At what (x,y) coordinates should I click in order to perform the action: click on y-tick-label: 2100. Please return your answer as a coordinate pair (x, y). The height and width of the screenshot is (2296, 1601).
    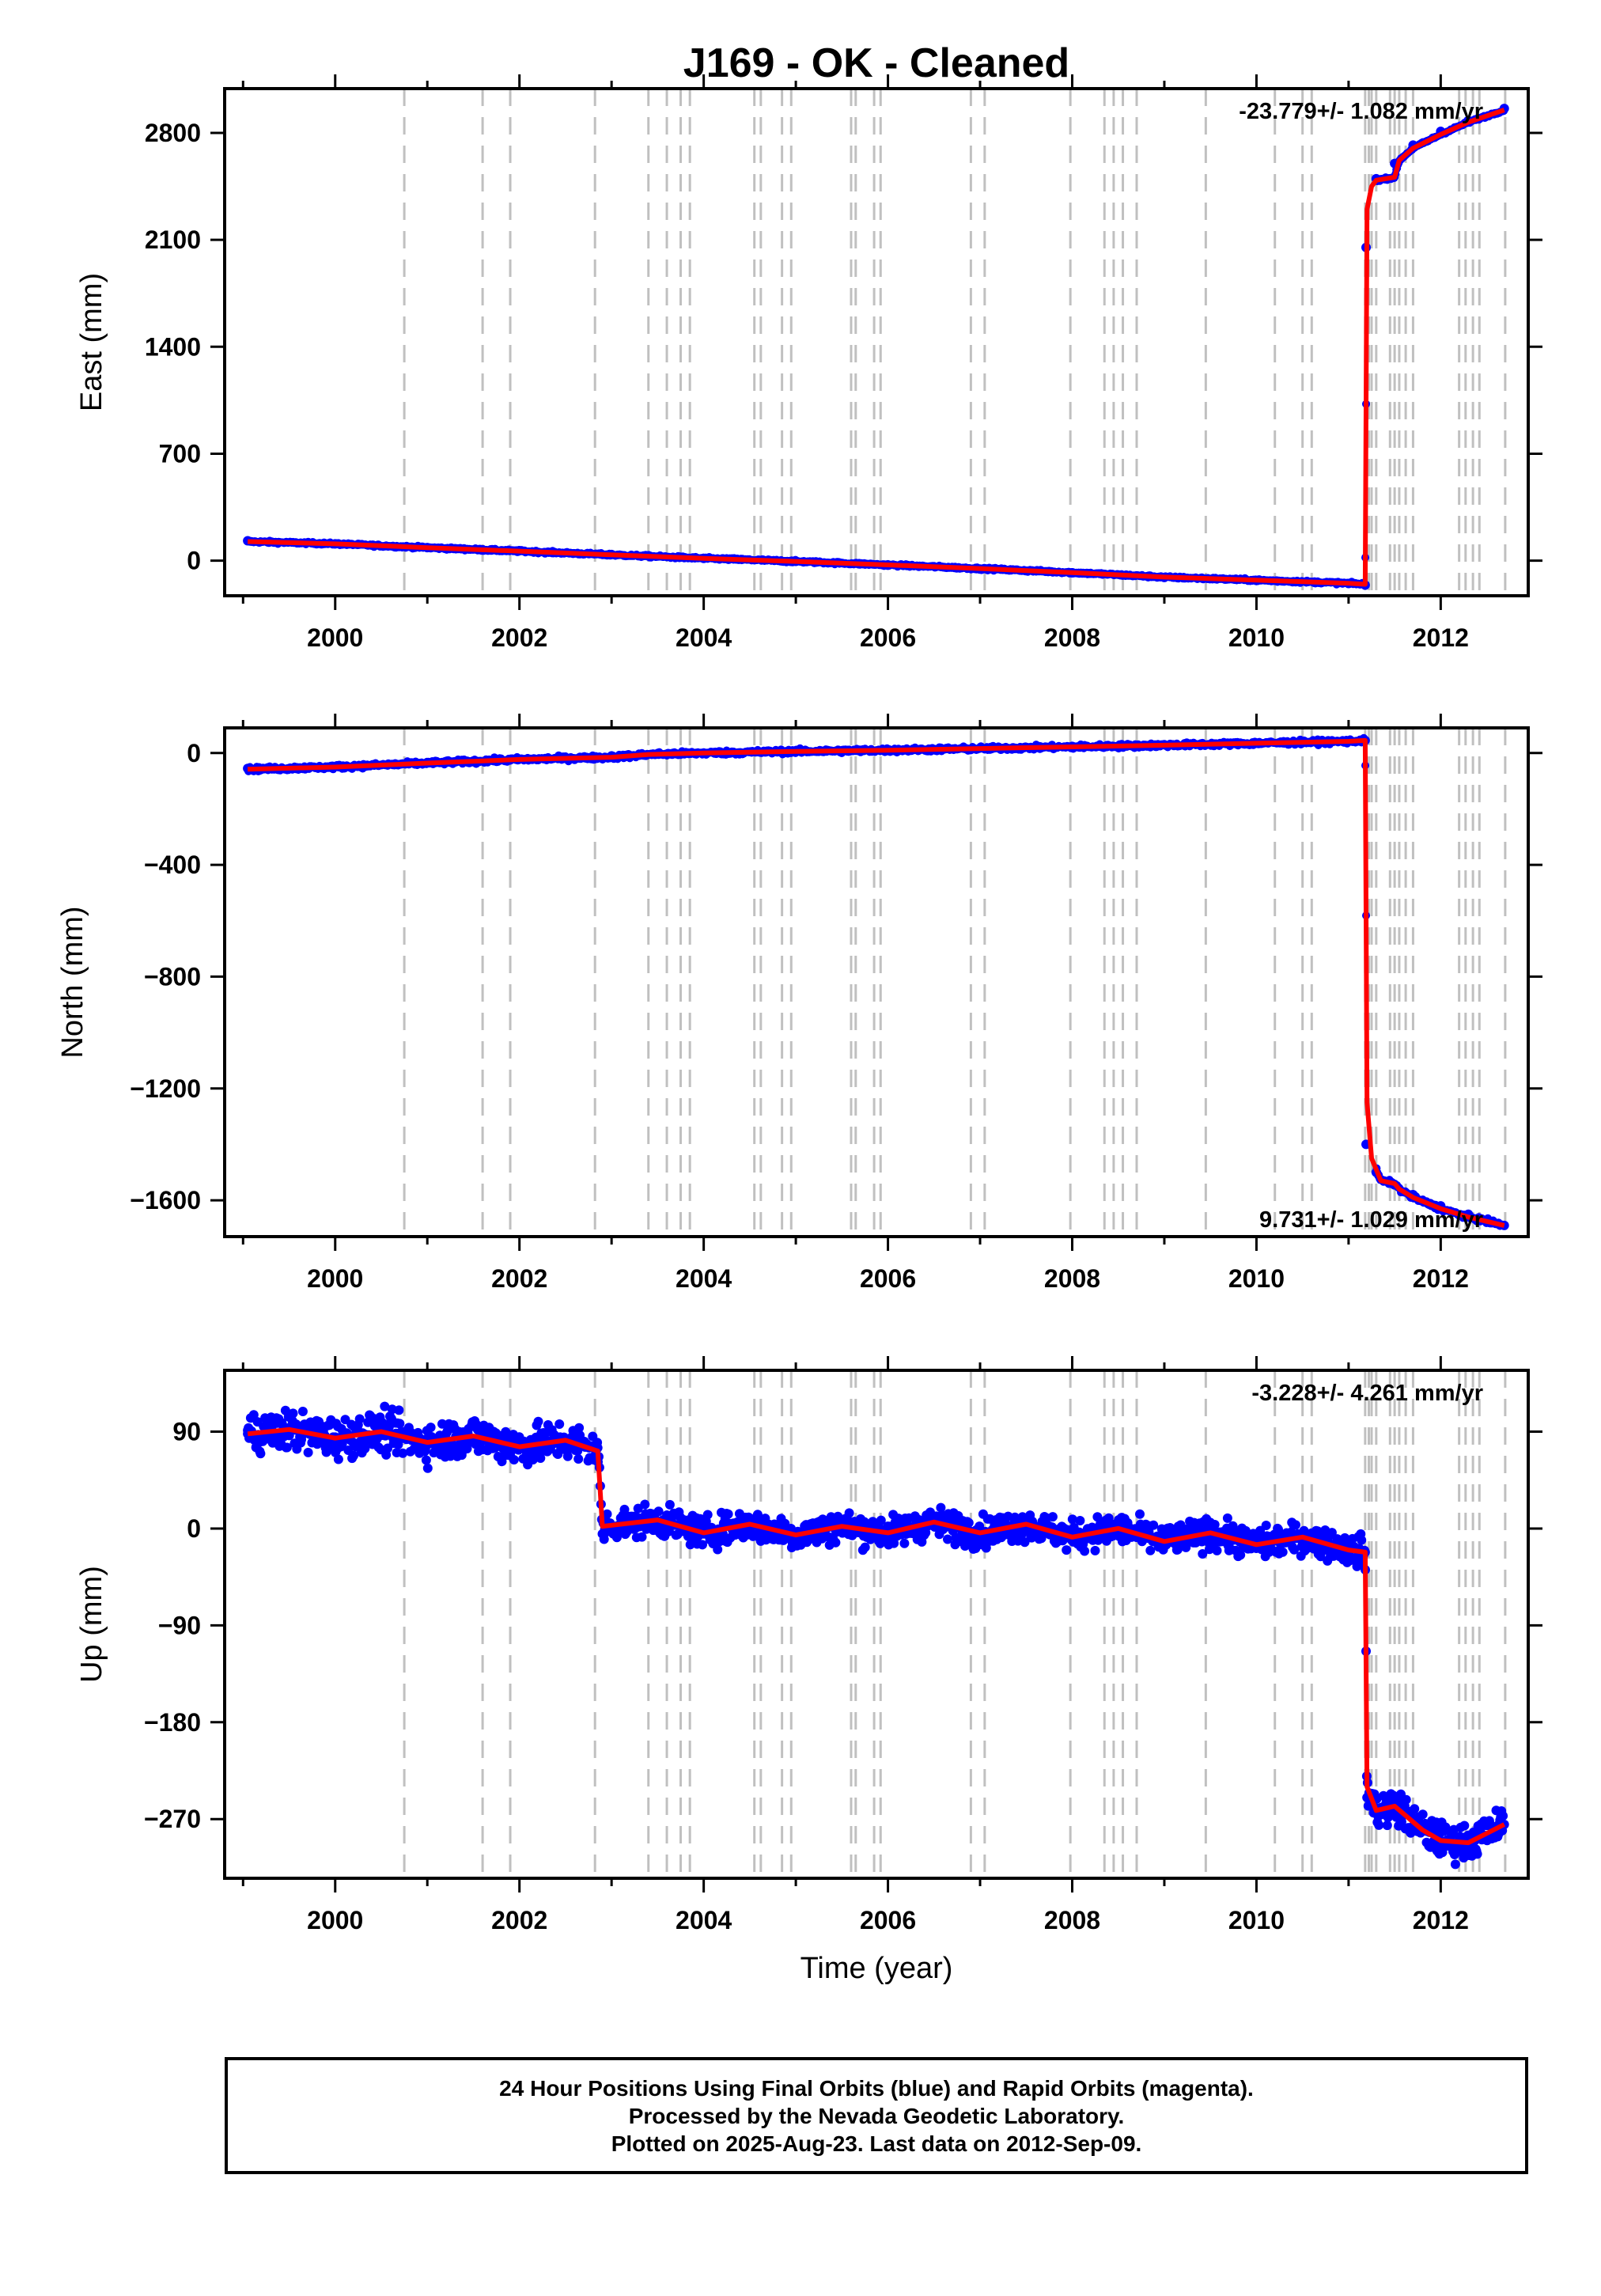
    Looking at the image, I should click on (173, 239).